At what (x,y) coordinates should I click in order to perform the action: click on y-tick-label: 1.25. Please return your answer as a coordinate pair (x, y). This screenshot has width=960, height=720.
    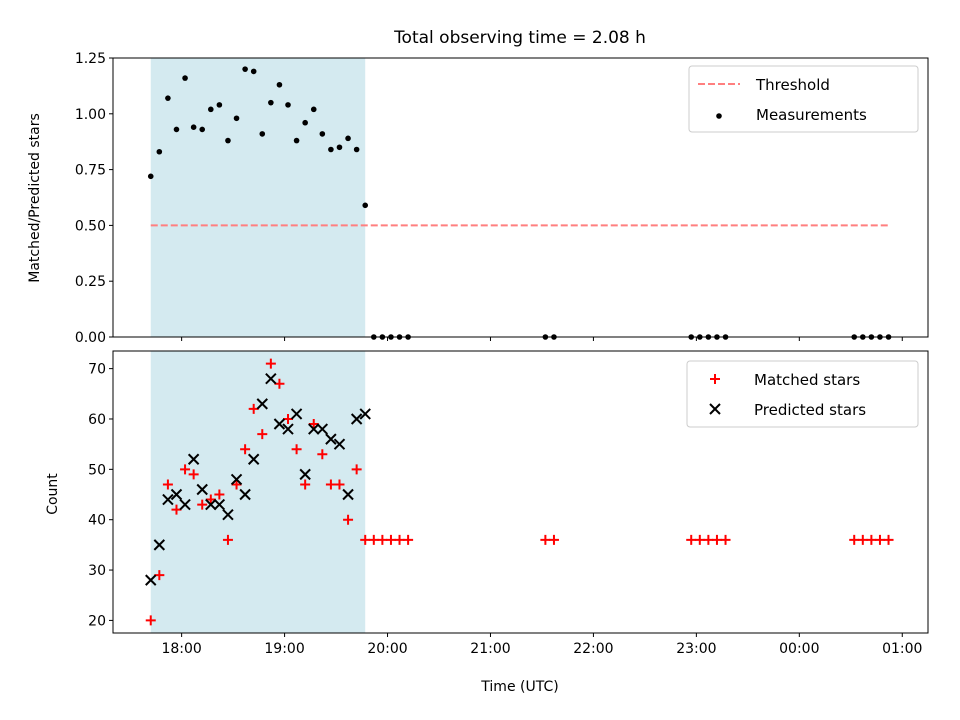
    Looking at the image, I should click on (90, 59).